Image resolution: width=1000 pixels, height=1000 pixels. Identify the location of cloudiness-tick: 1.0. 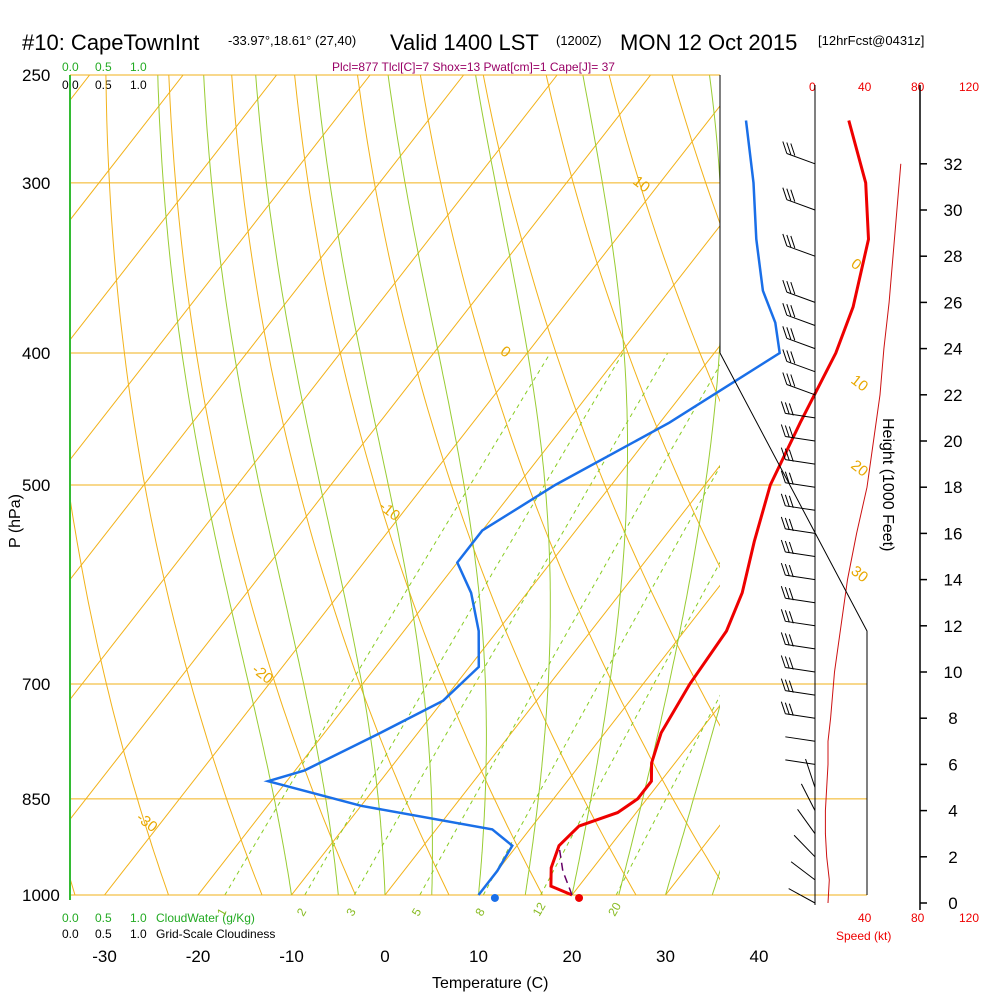
(138, 85).